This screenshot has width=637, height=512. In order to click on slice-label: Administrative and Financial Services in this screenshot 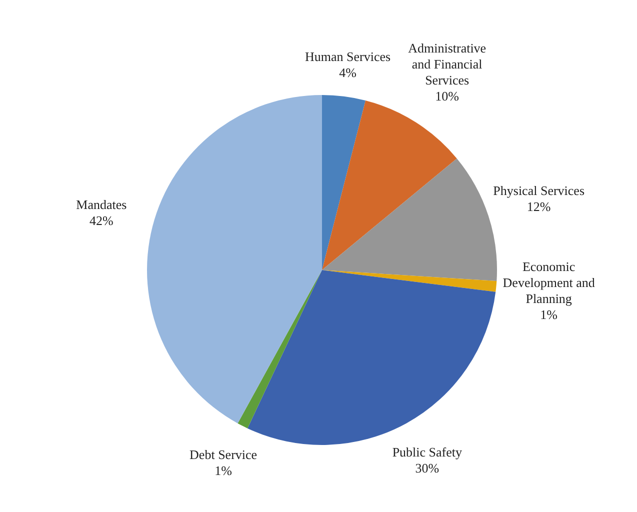, I will do `click(447, 64)`.